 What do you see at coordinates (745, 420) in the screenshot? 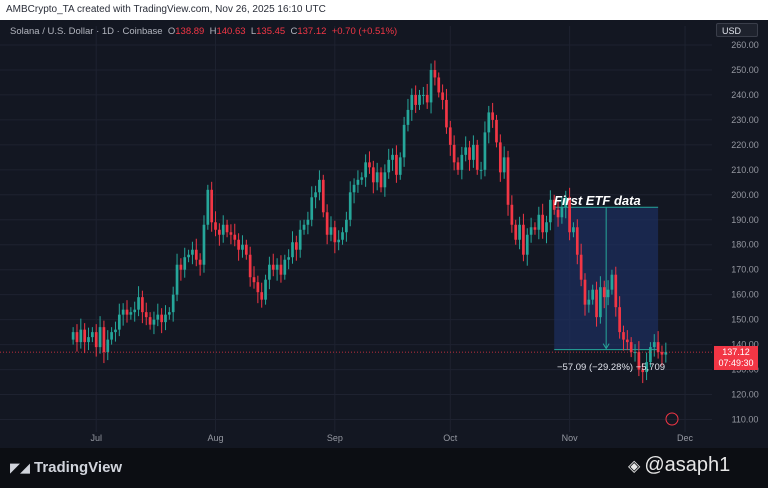
I see `y-tick-label: 110.00` at bounding box center [745, 420].